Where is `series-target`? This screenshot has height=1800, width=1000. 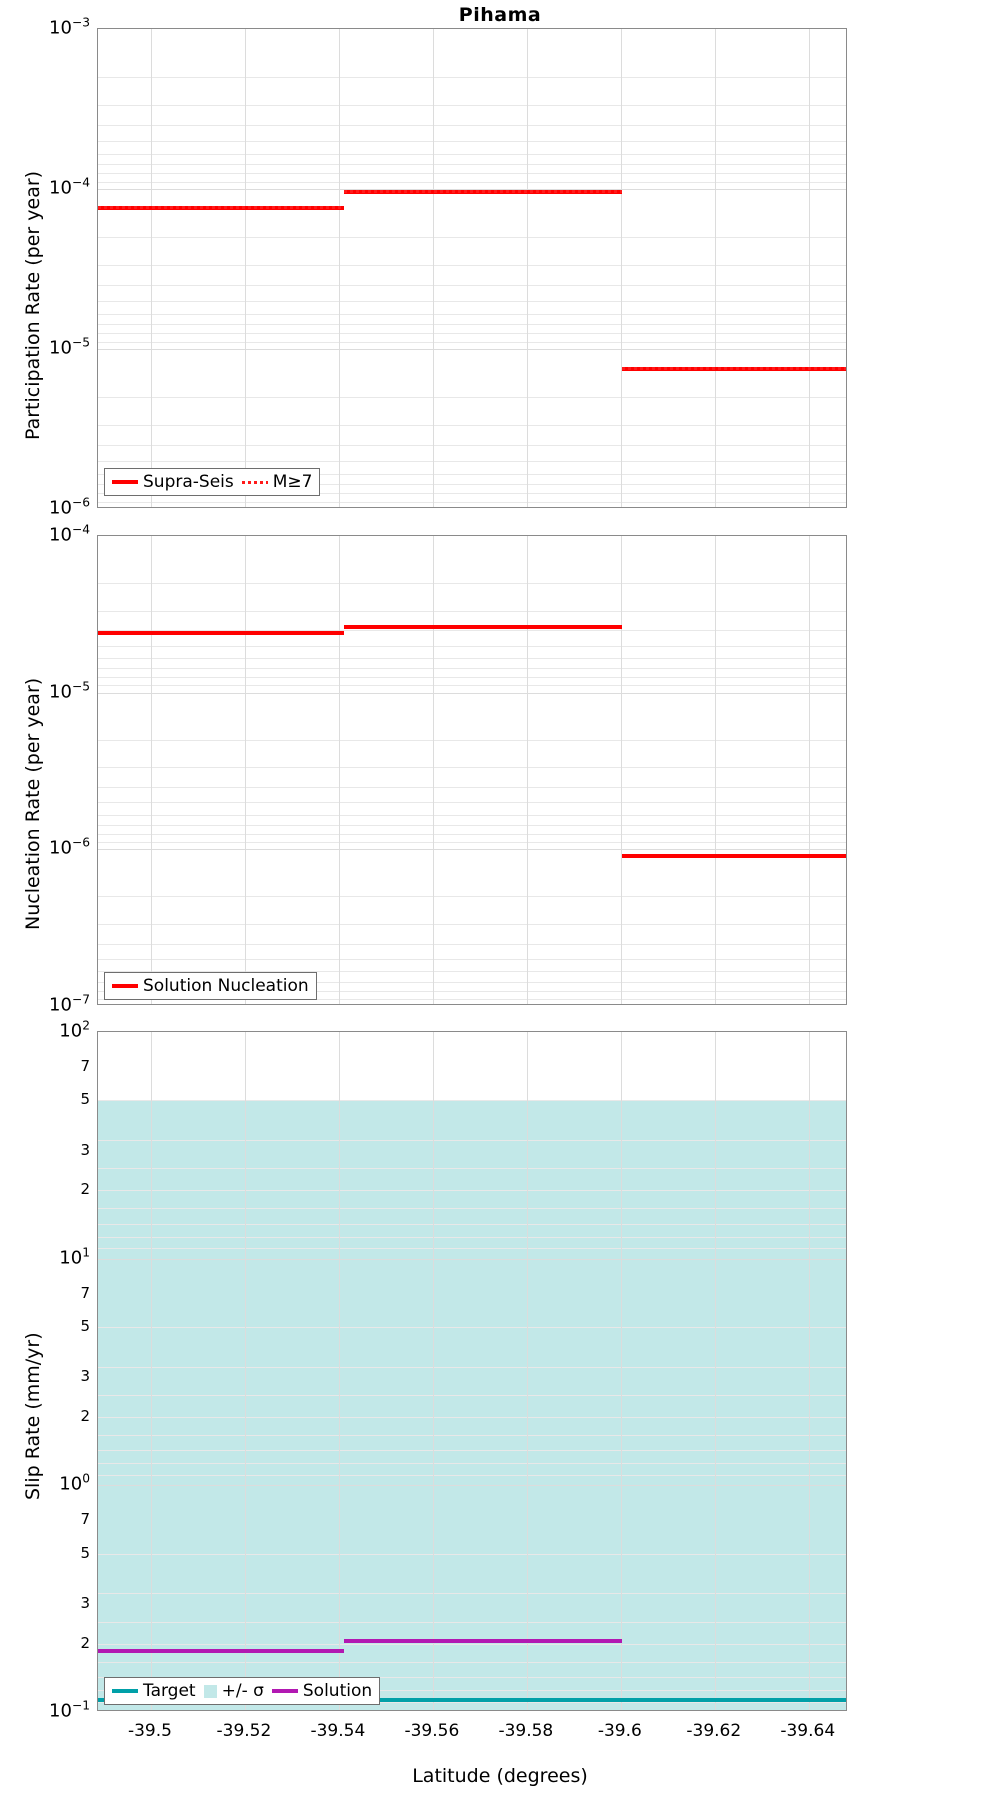 series-target is located at coordinates (472, 1700).